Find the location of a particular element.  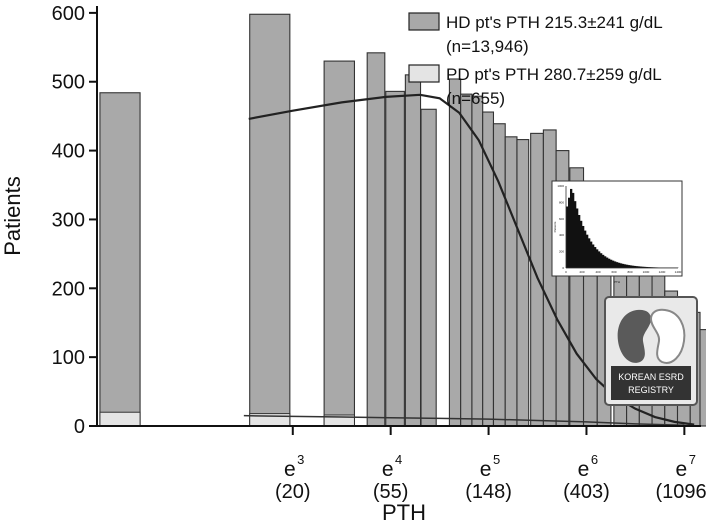

x-tick-value: (1096) is located at coordinates (680, 492).